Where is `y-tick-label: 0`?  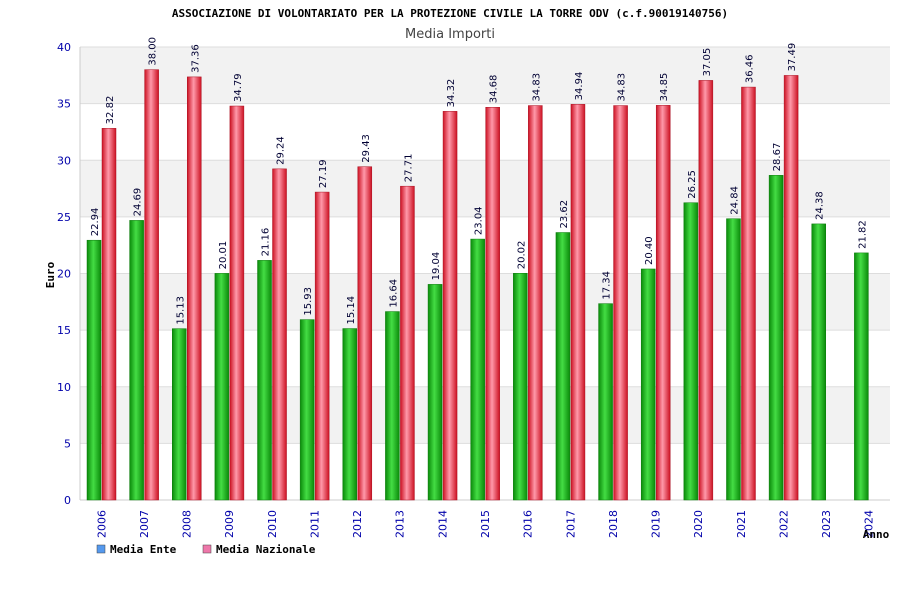
y-tick-label: 0 is located at coordinates (67, 500).